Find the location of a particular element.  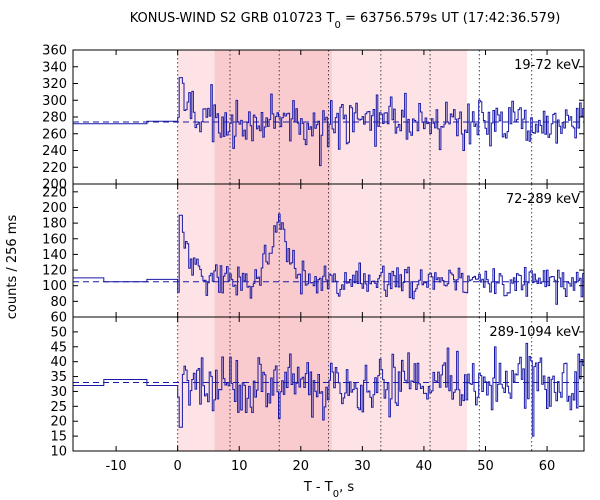

y-tick-label: 15 is located at coordinates (58, 437).